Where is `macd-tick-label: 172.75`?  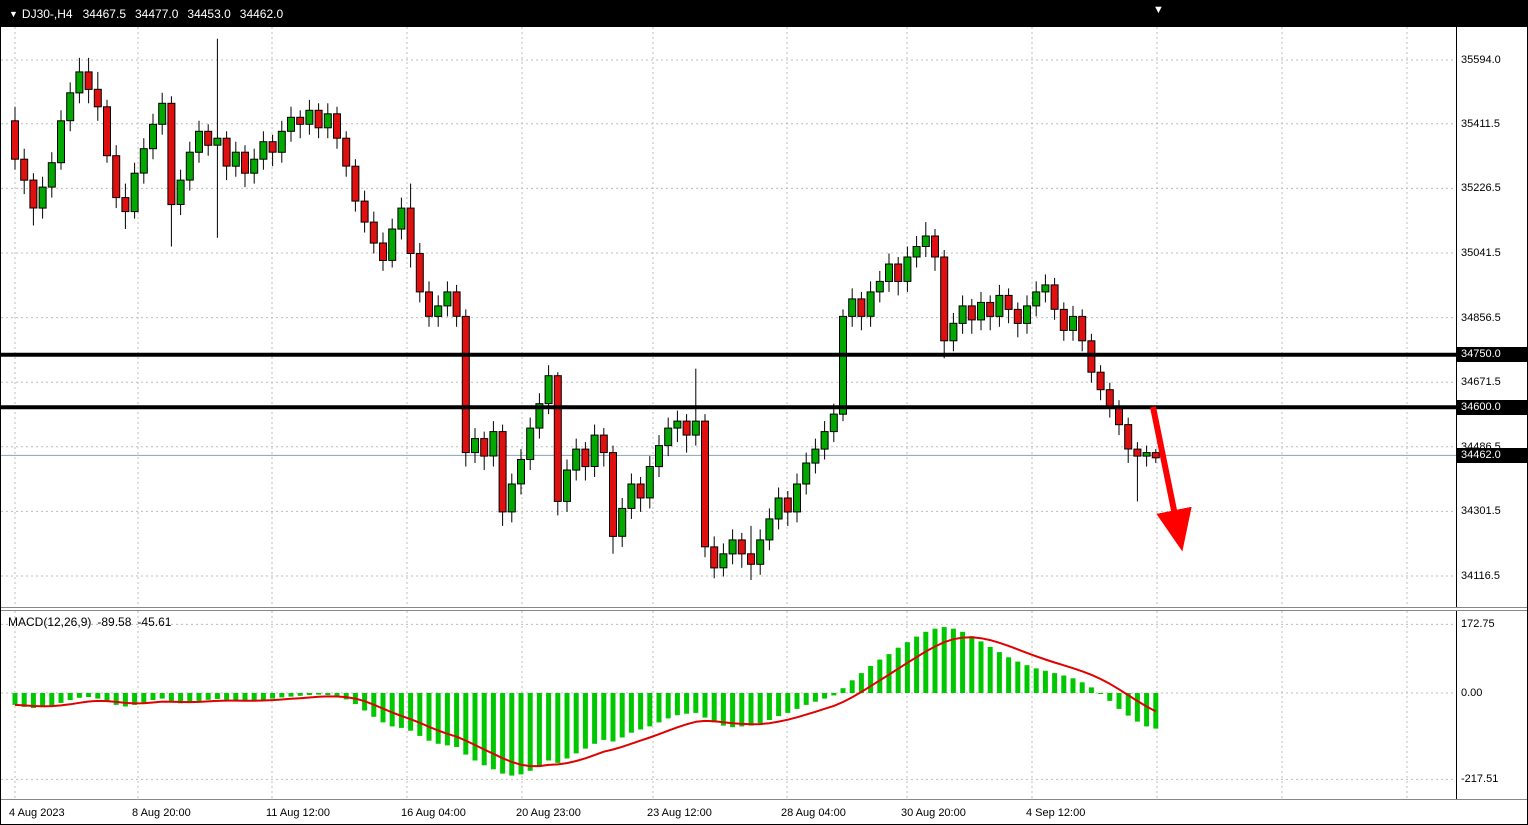 macd-tick-label: 172.75 is located at coordinates (1478, 624).